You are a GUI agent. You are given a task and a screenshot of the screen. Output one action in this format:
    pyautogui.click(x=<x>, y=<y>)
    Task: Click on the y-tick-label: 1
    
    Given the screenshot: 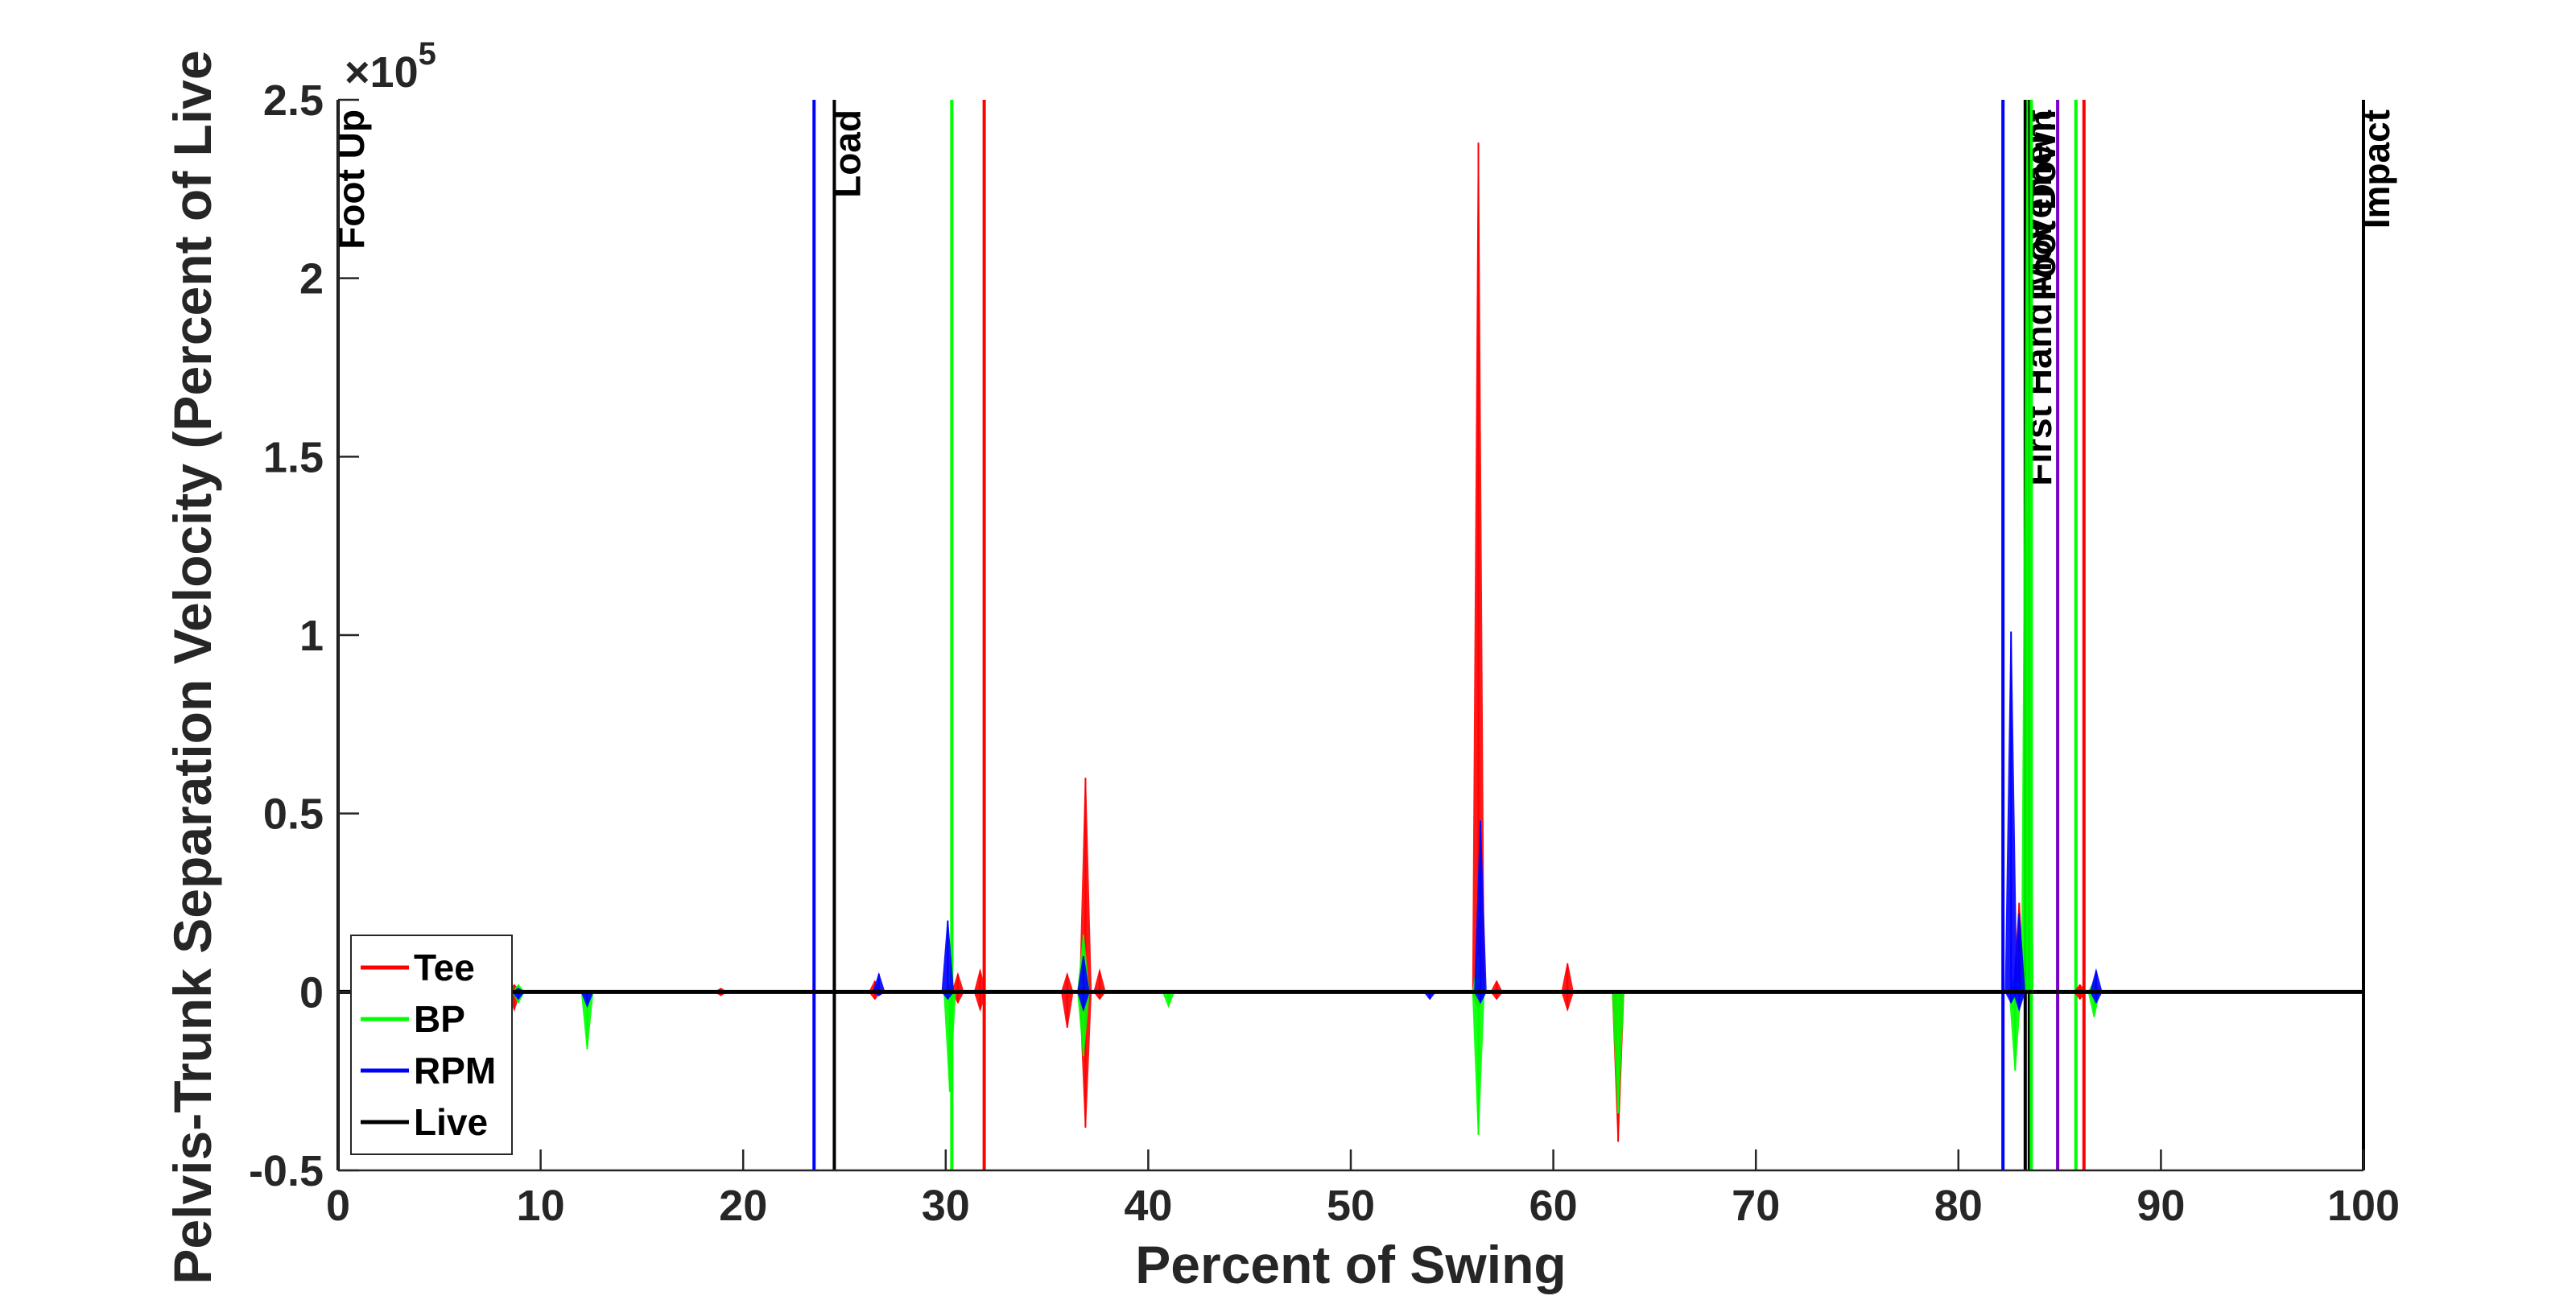 What is the action you would take?
    pyautogui.click(x=311, y=636)
    